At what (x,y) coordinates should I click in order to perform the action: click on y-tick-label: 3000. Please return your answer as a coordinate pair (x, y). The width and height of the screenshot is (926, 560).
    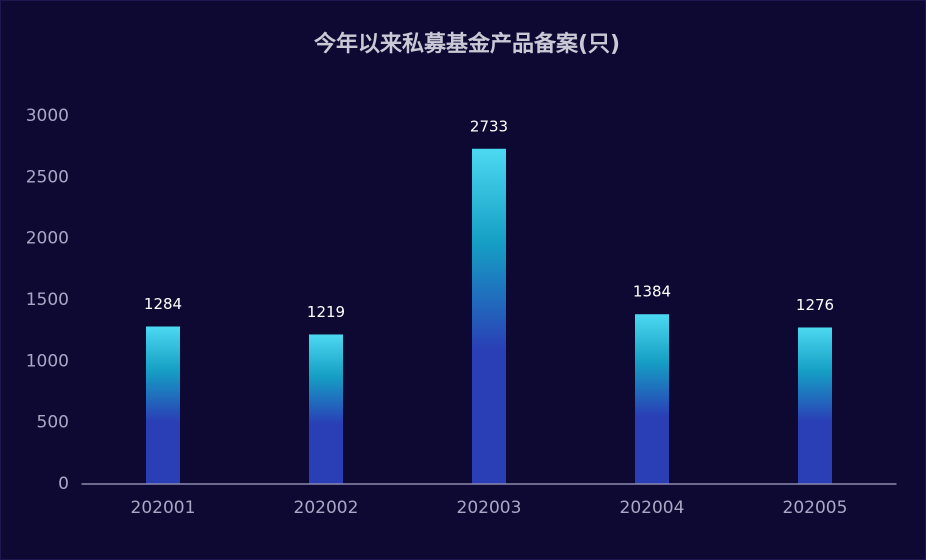
    Looking at the image, I should click on (47, 116).